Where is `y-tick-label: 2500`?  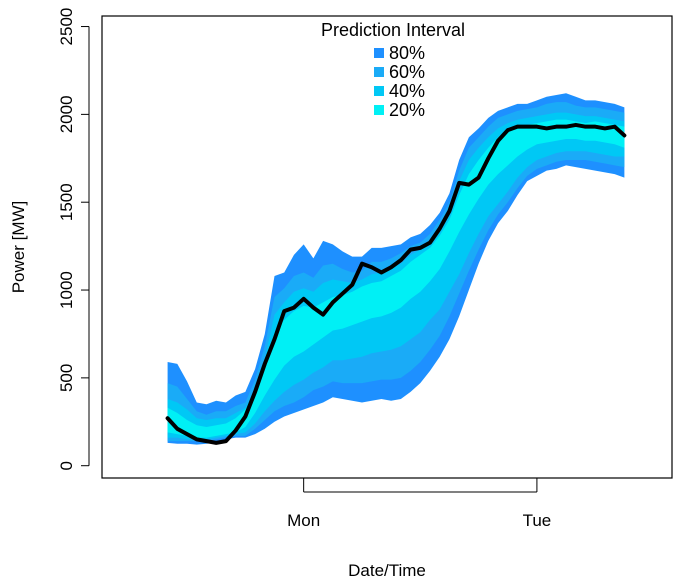
y-tick-label: 2500 is located at coordinates (66, 27).